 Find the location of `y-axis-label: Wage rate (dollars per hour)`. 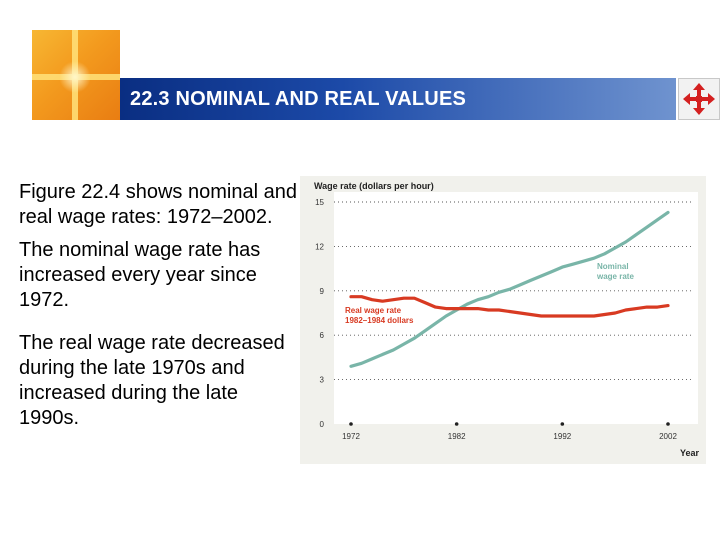

y-axis-label: Wage rate (dollars per hour) is located at coordinates (374, 186).